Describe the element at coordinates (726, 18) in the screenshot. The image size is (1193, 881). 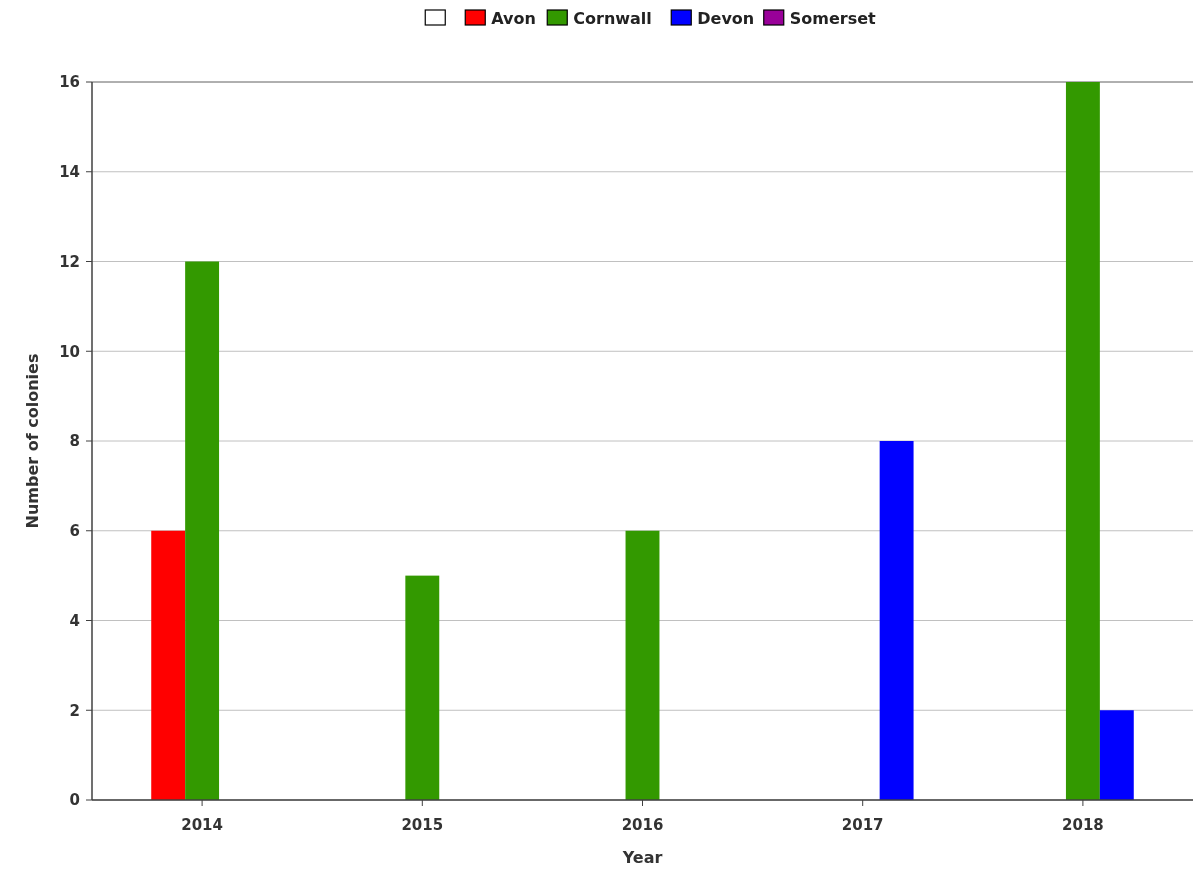
I see `legend-label: Devon` at that location.